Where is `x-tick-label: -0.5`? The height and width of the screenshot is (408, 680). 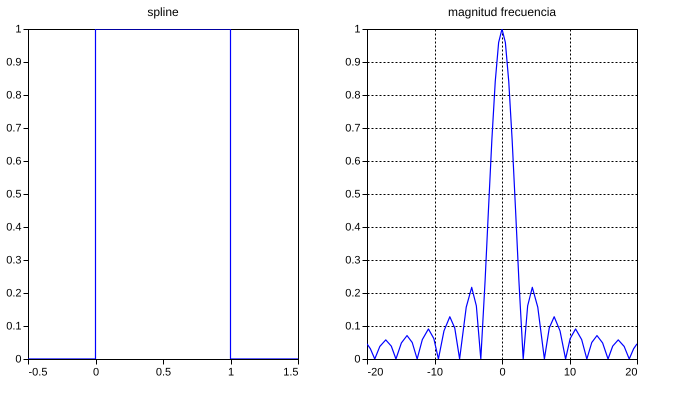 x-tick-label: -0.5 is located at coordinates (38, 372).